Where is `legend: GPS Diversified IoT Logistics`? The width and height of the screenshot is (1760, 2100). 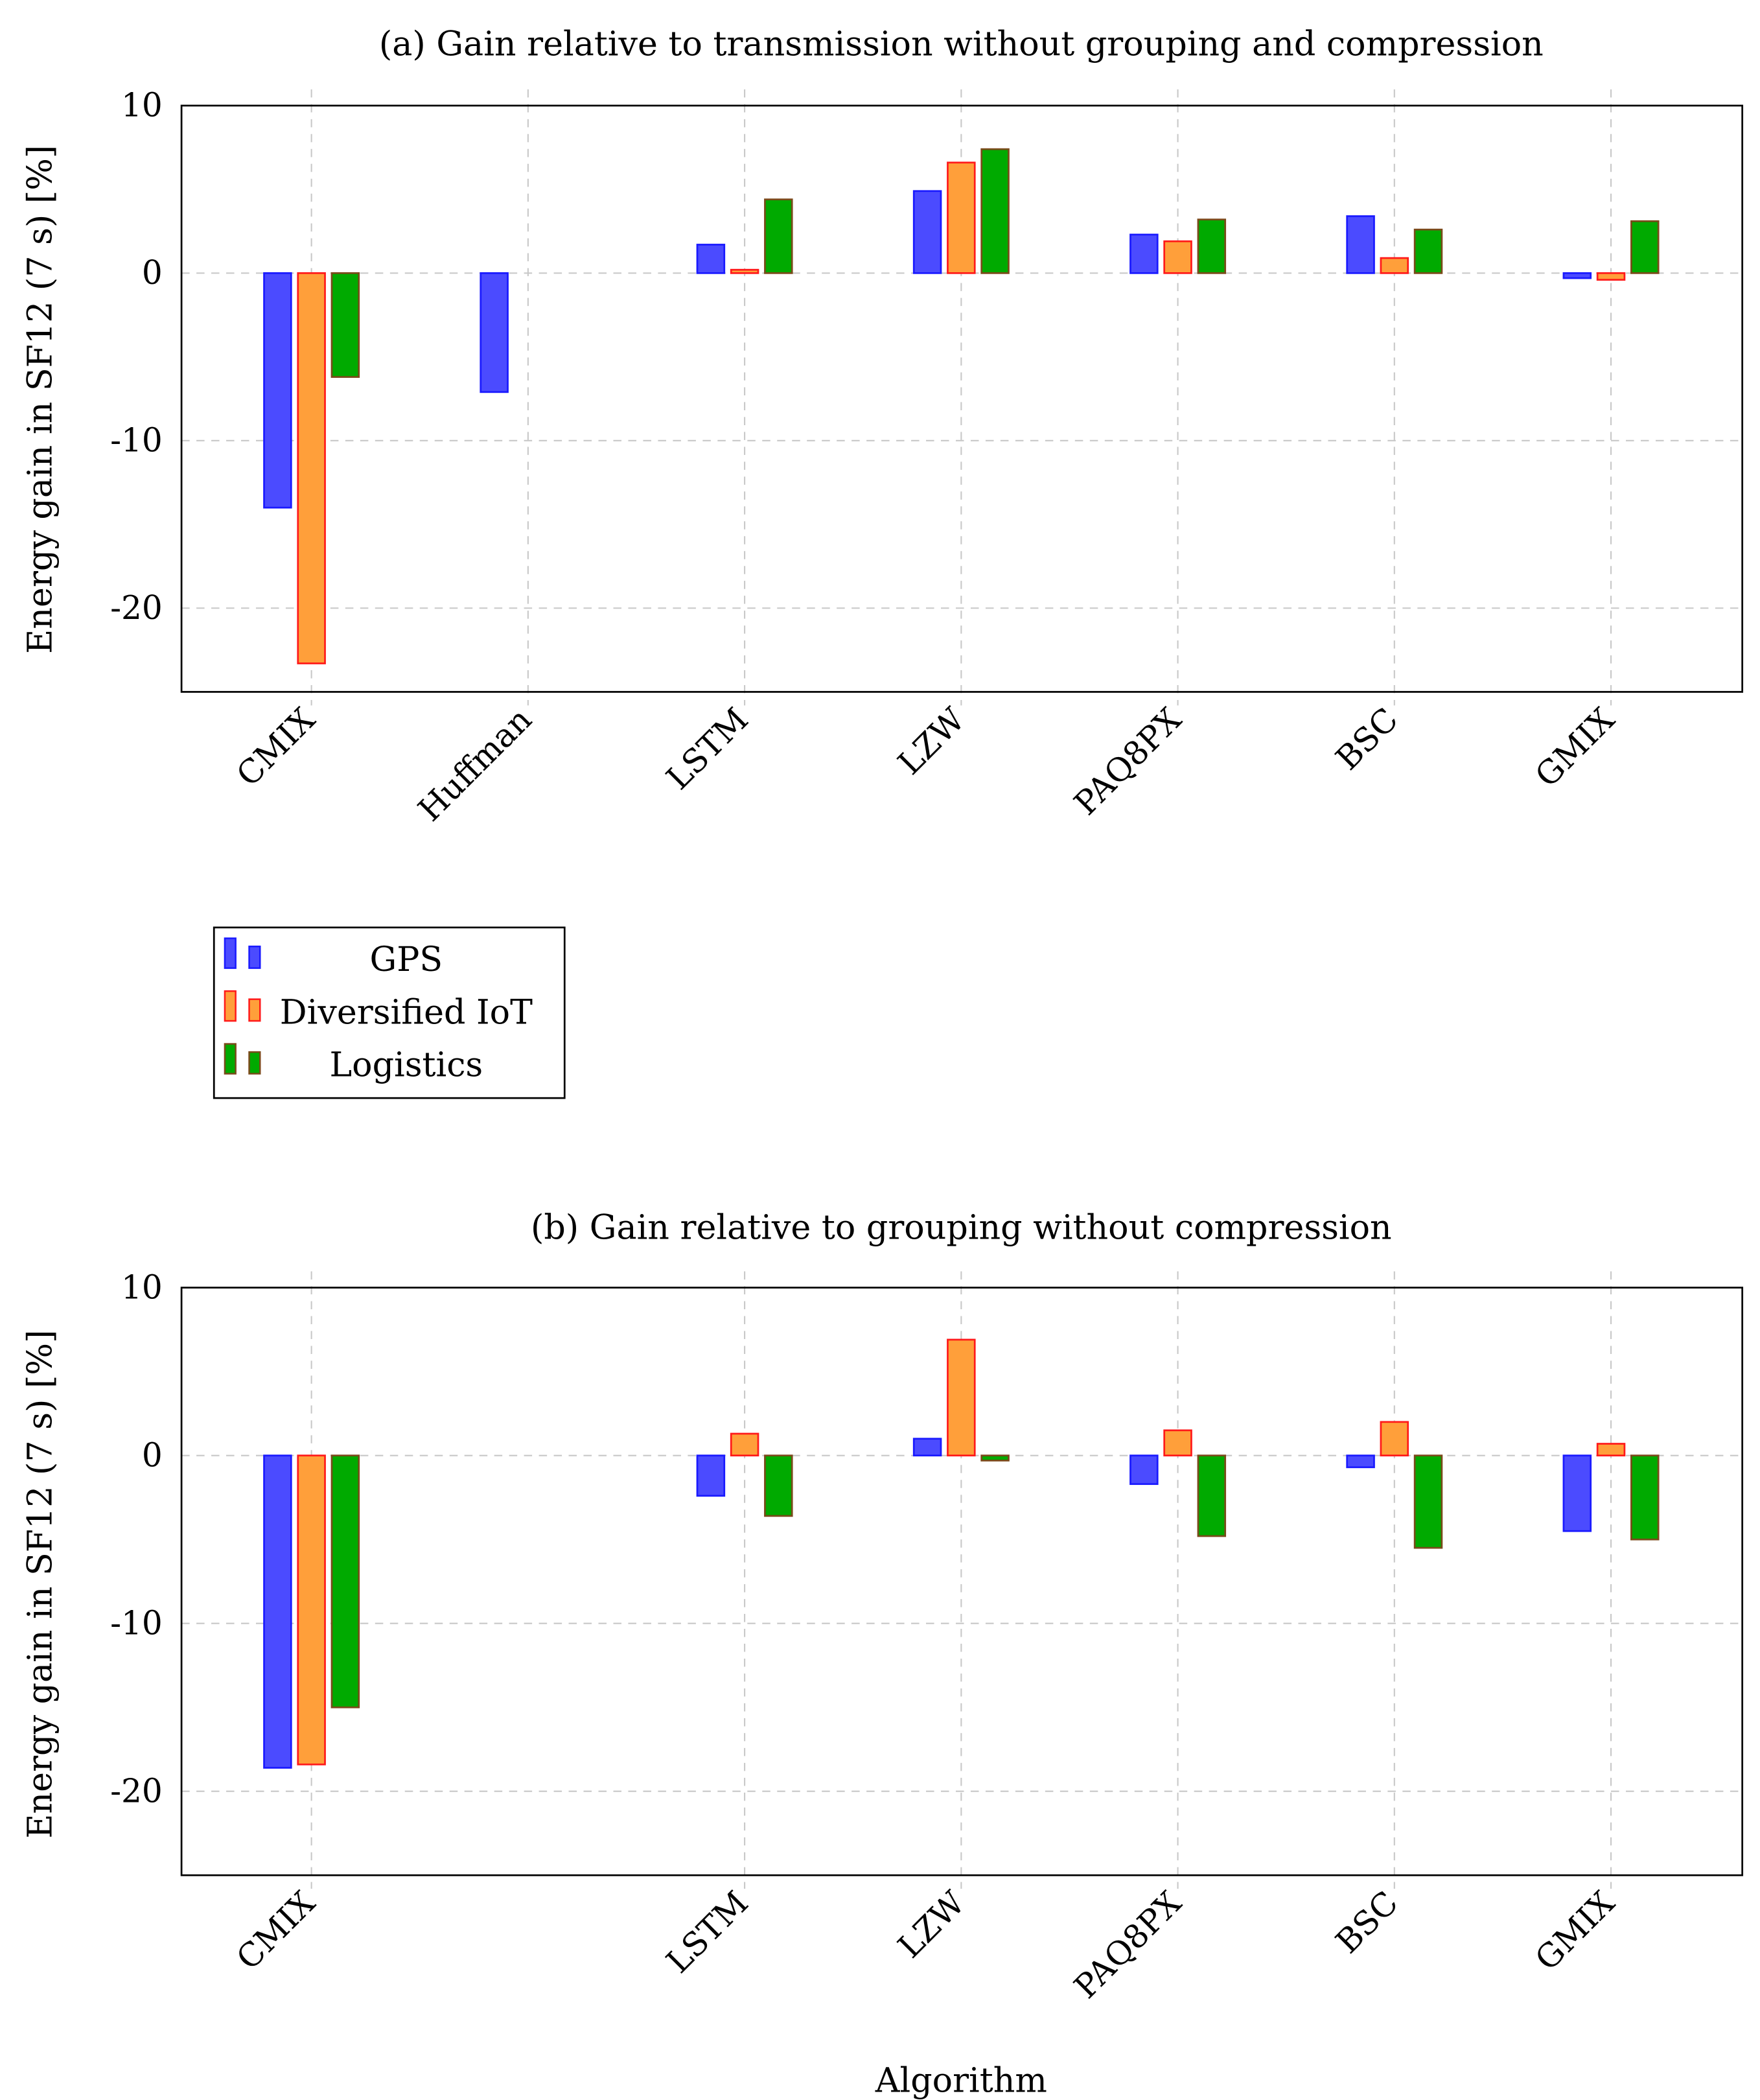
legend: GPS Diversified IoT Logistics is located at coordinates (389, 1012).